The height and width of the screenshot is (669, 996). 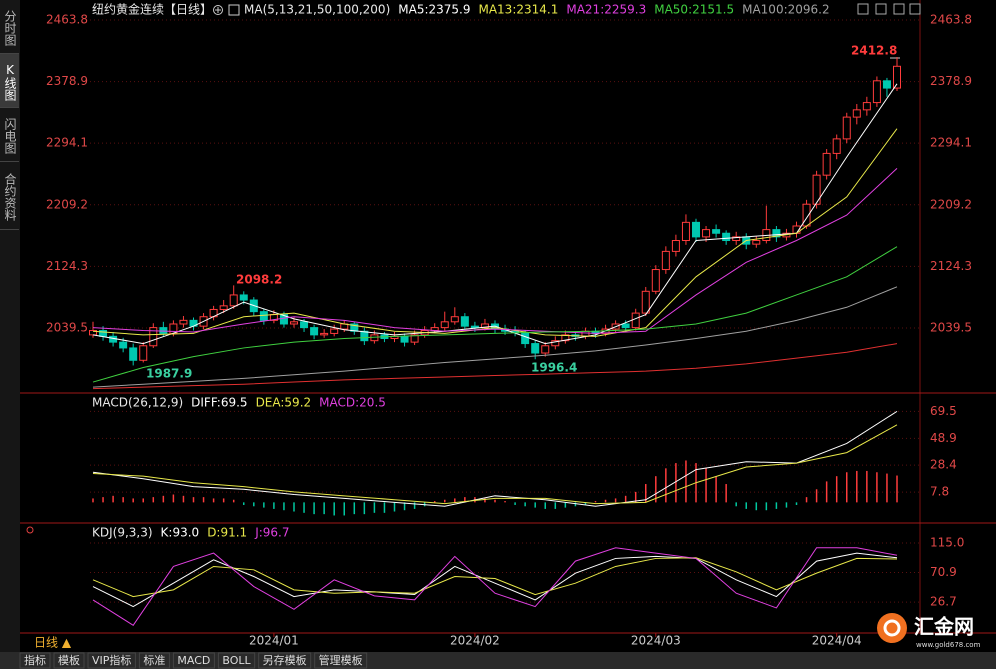 What do you see at coordinates (434, 10) in the screenshot?
I see `legend-item: MA5:2375.9` at bounding box center [434, 10].